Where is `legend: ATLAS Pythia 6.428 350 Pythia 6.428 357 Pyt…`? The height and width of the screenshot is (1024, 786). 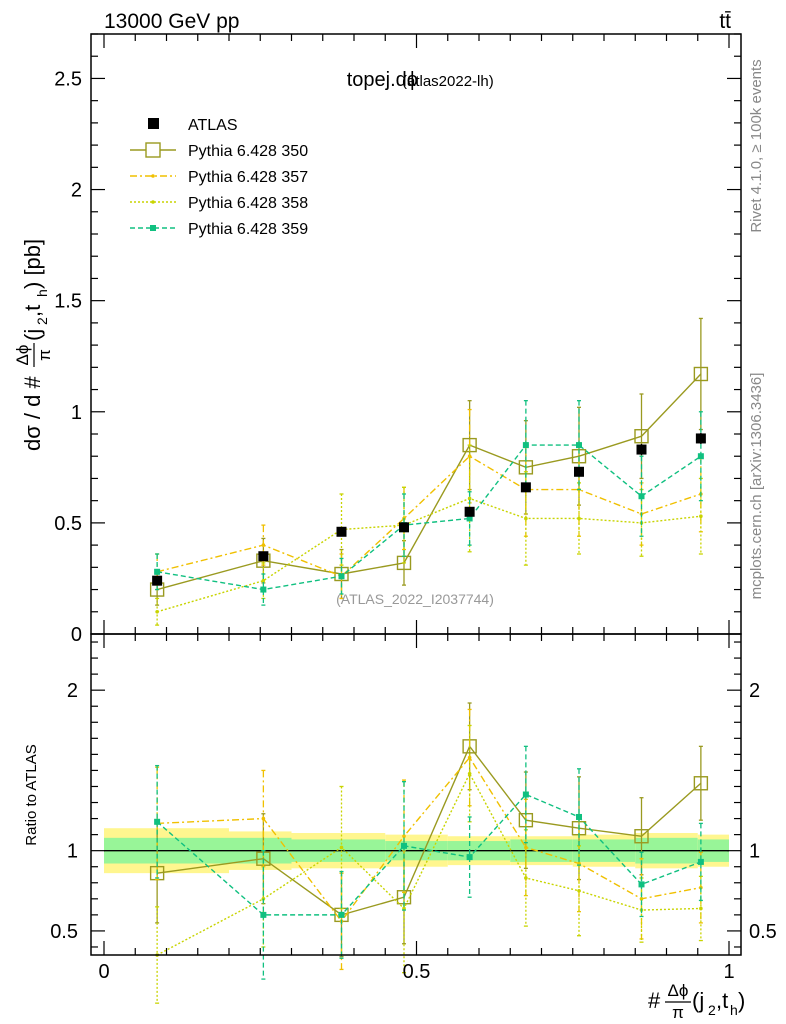
legend: ATLAS Pythia 6.428 350 Pythia 6.428 357 Pyt… is located at coordinates (219, 177).